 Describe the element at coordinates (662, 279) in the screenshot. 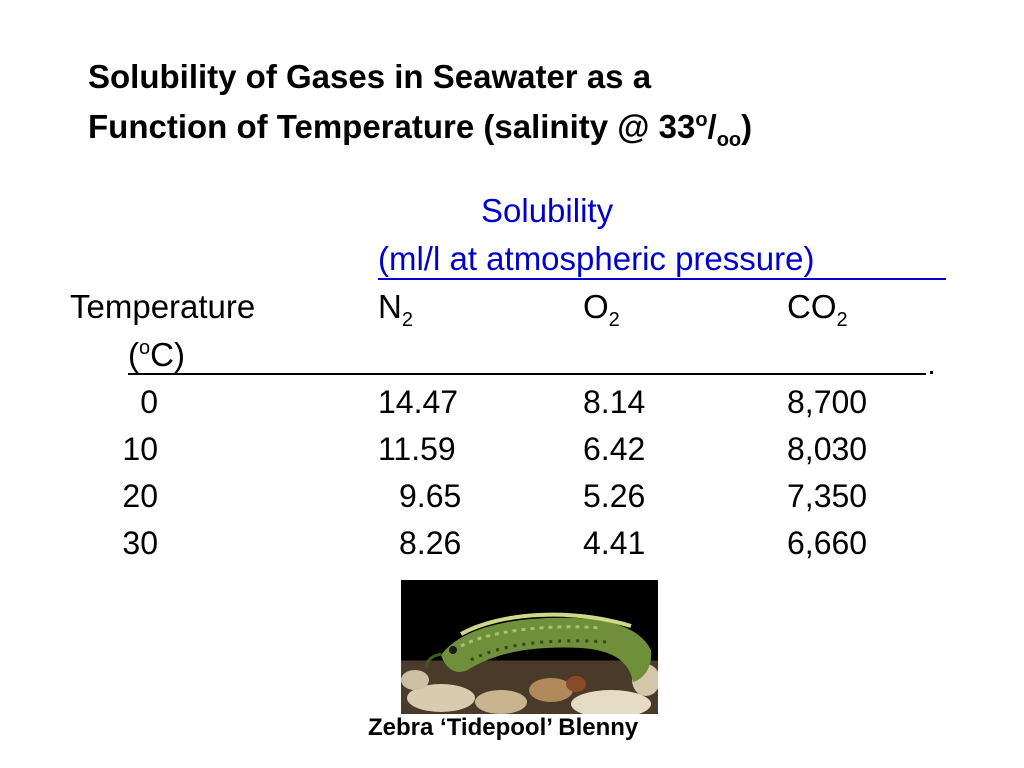

I see `units-underline` at that location.